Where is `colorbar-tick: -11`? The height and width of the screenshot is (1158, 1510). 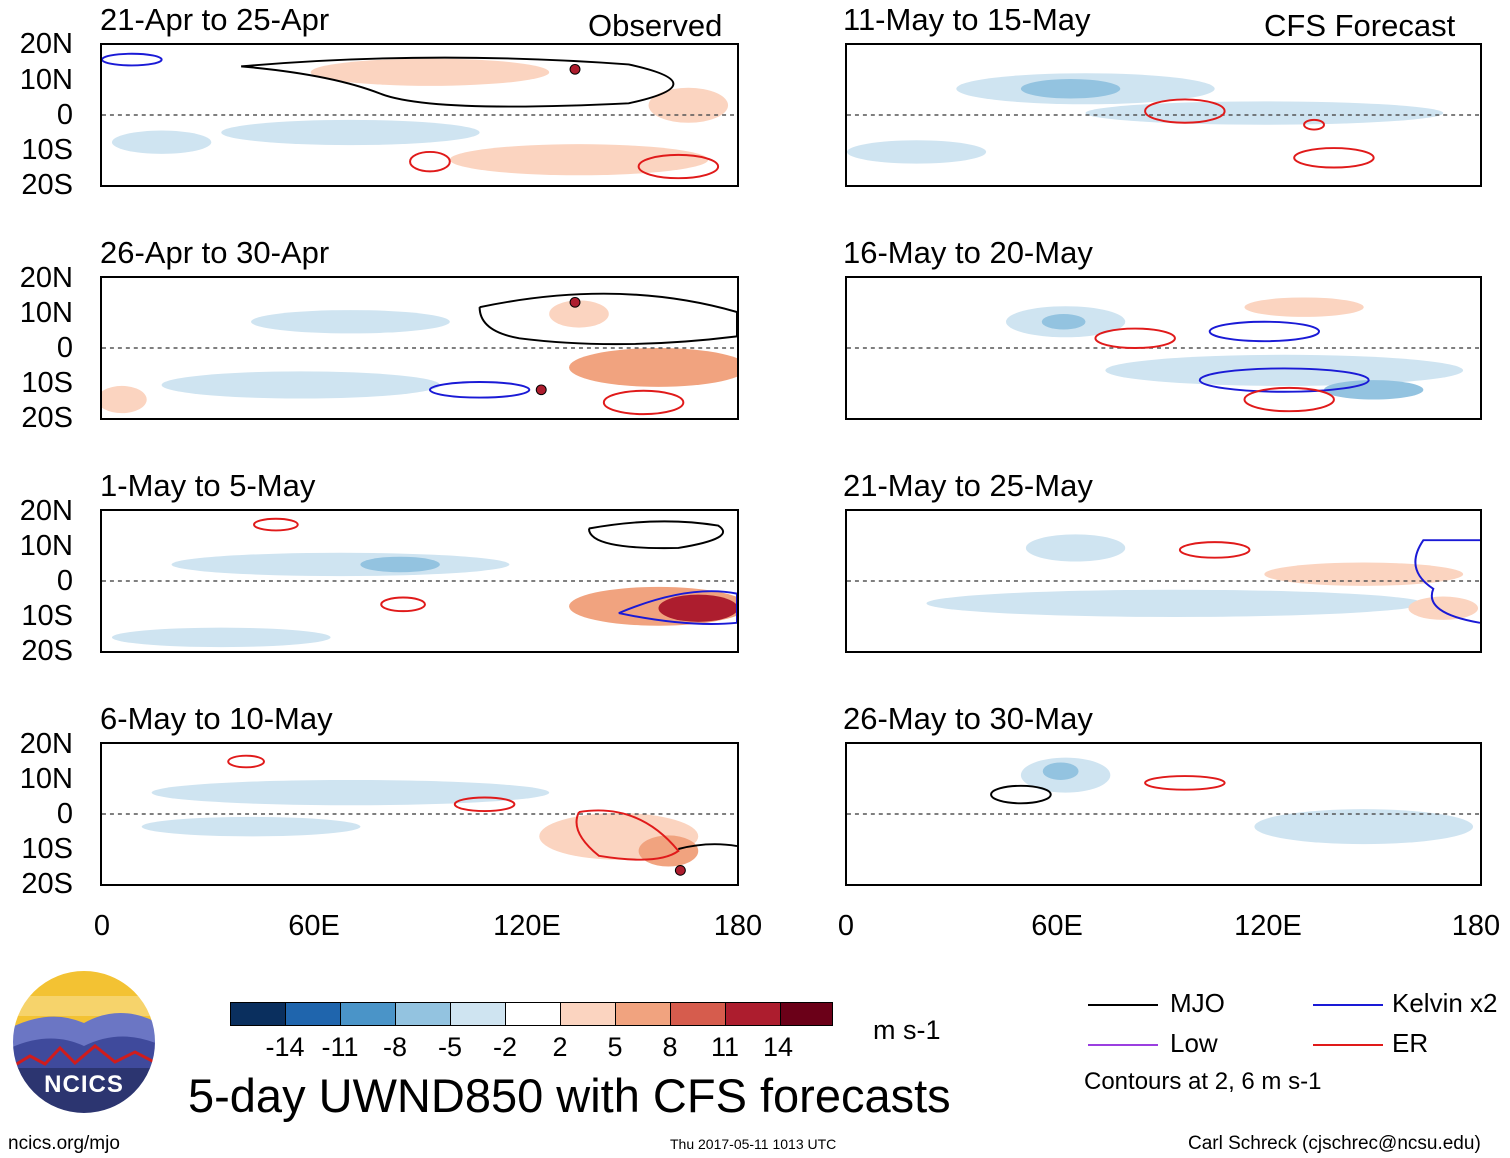
colorbar-tick: -11 is located at coordinates (340, 1047).